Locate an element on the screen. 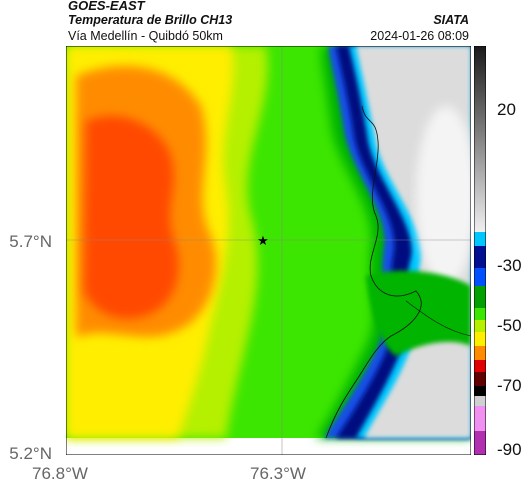 Image resolution: width=526 pixels, height=491 pixels. title-product: Temperatura de Brillo CH13 is located at coordinates (150, 20).